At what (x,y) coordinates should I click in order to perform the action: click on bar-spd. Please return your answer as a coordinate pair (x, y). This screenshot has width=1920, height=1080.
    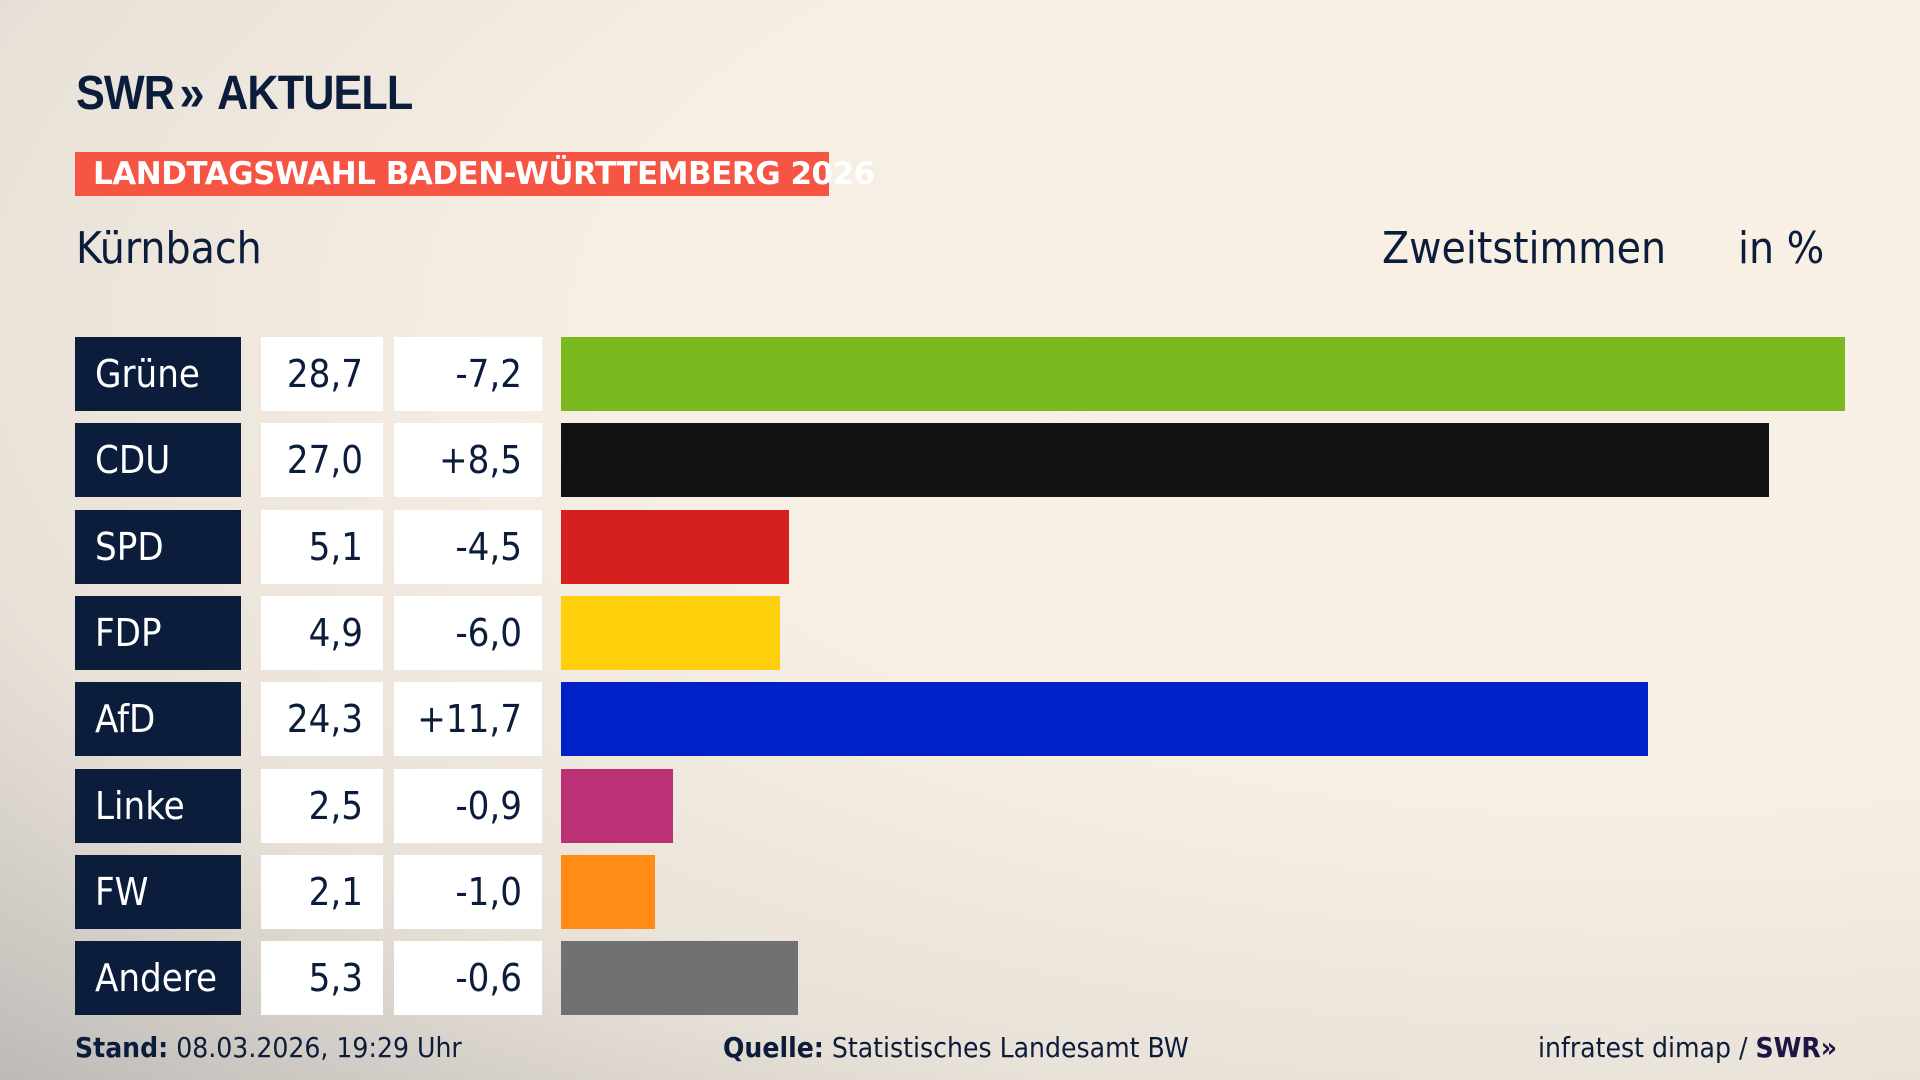
    Looking at the image, I should click on (675, 546).